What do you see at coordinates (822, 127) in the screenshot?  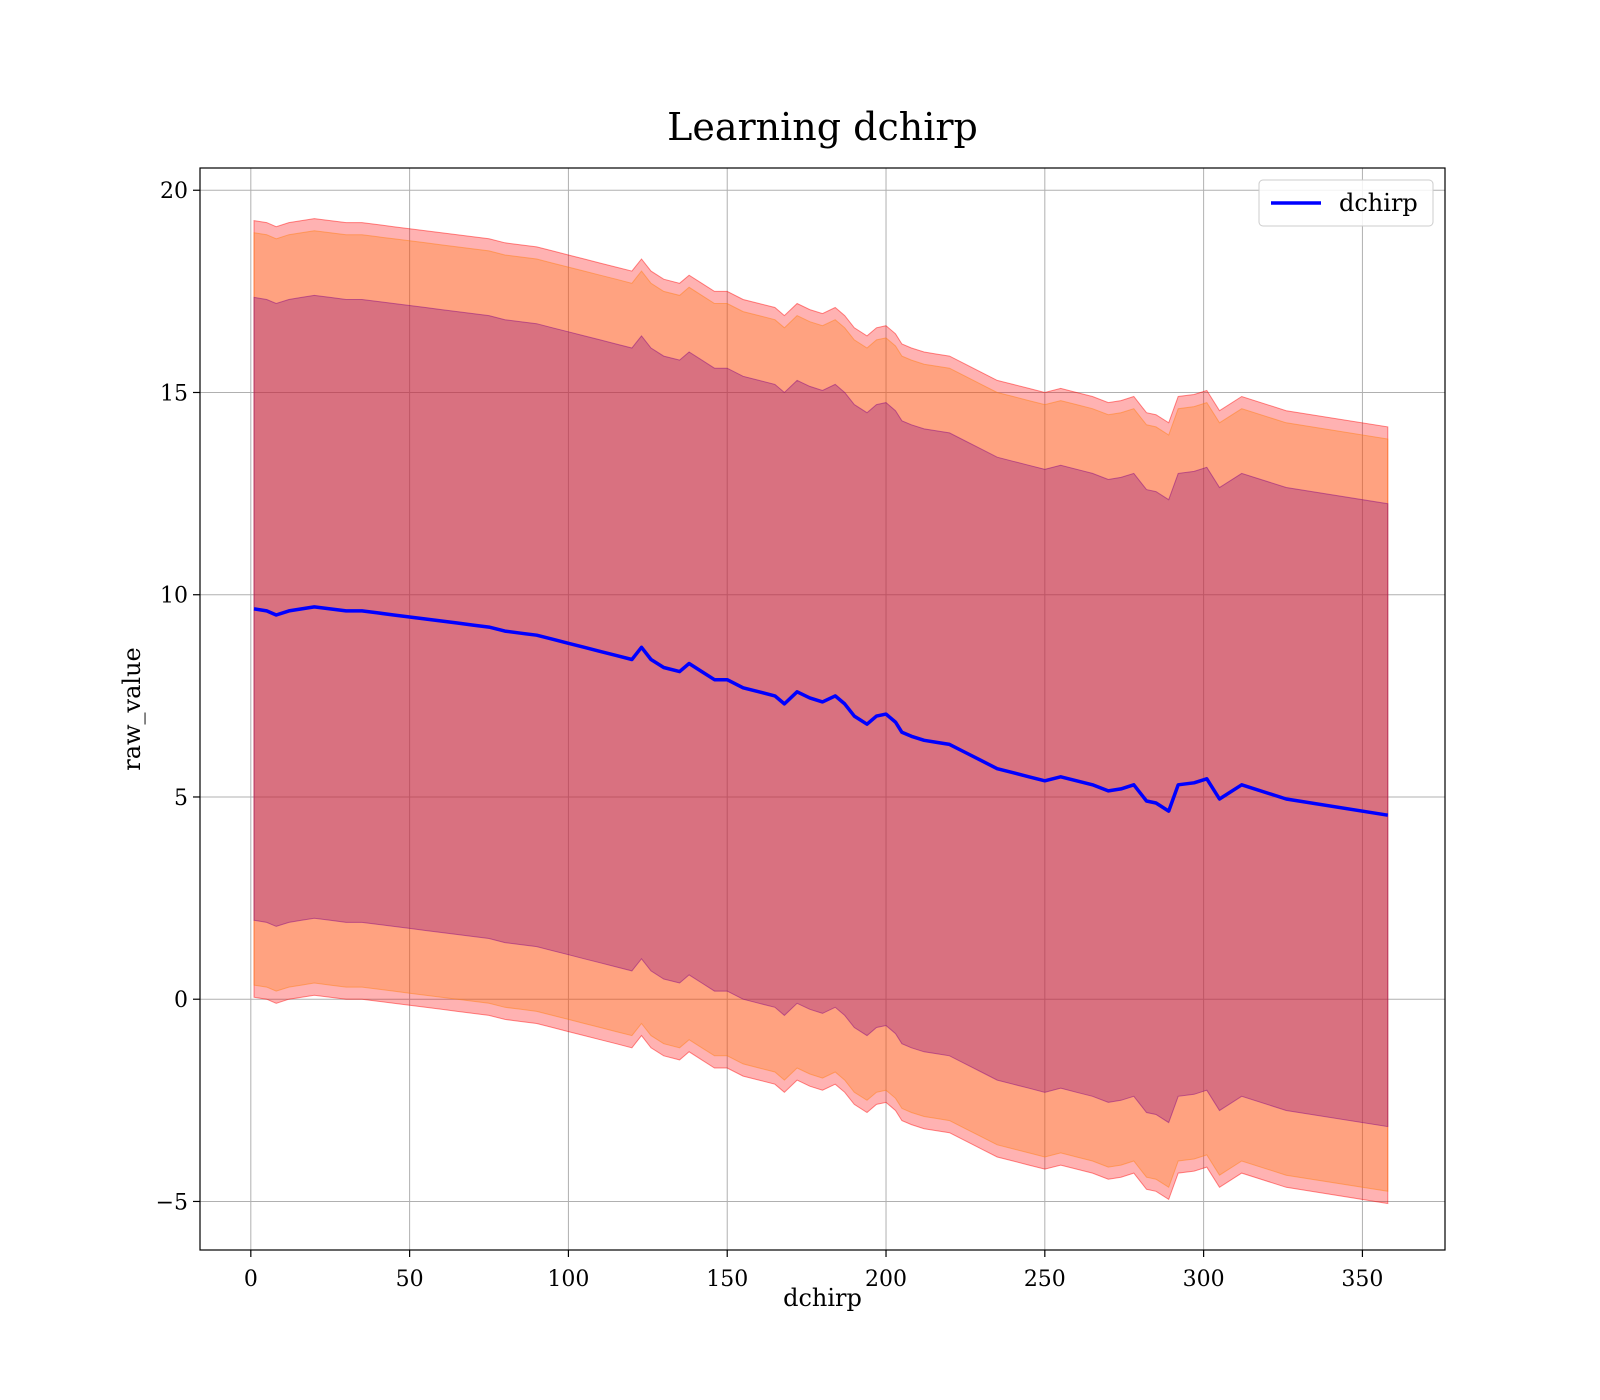 I see `chart-title: Learning dchirp` at bounding box center [822, 127].